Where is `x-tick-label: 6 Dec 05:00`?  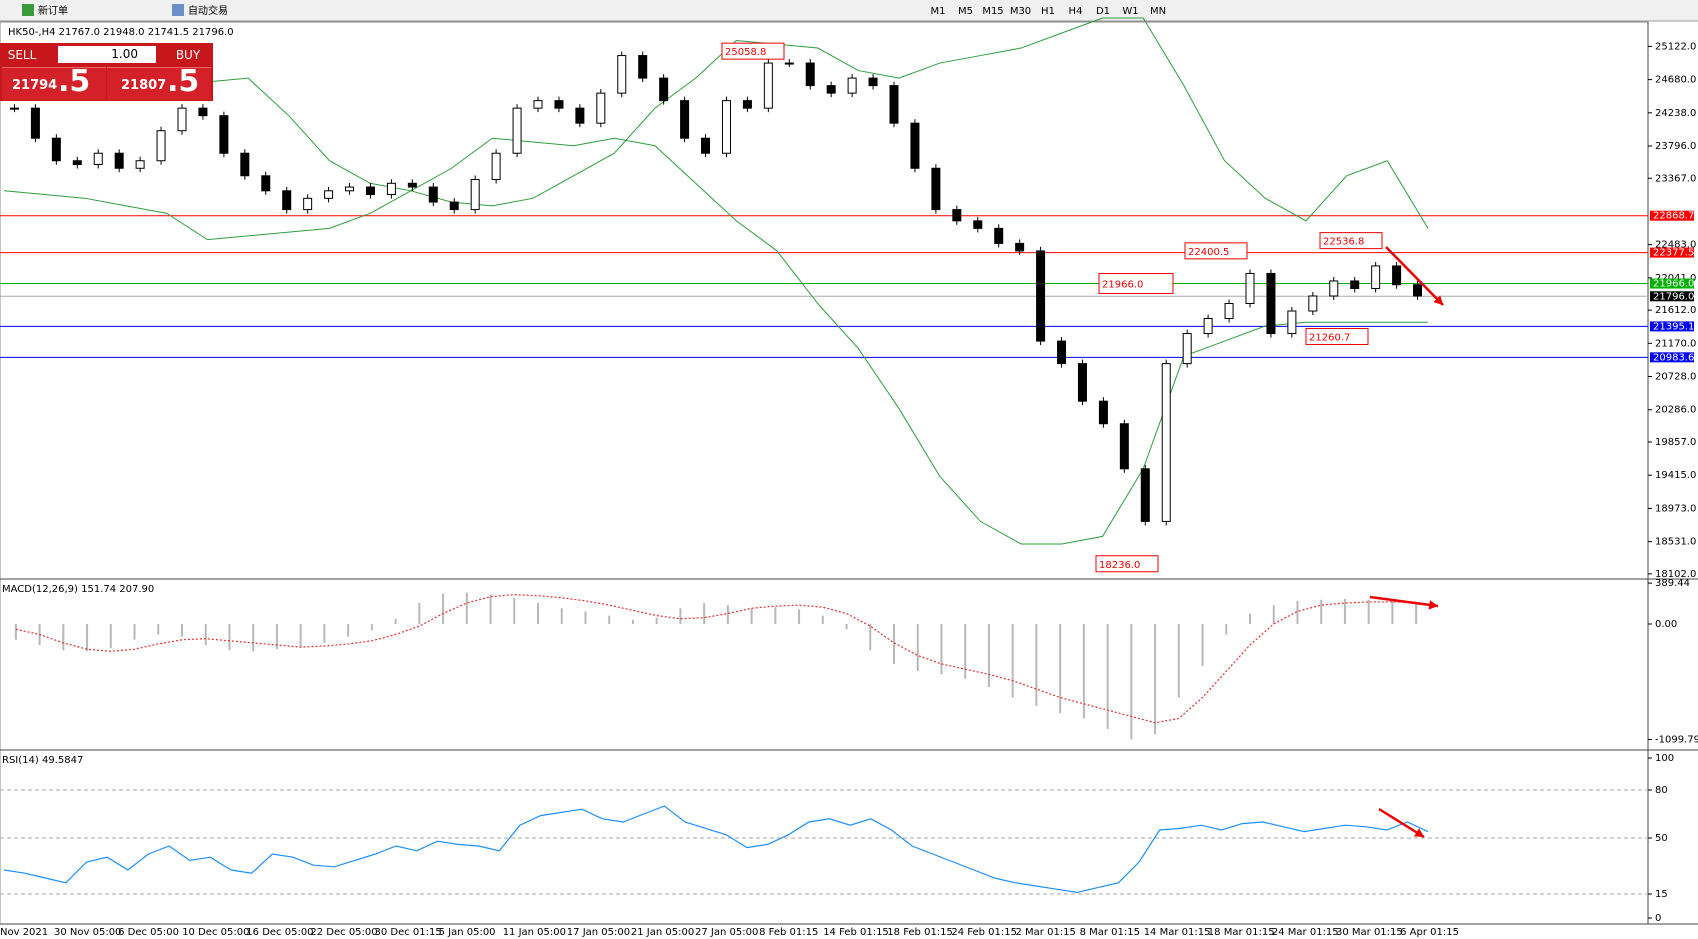
x-tick-label: 6 Dec 05:00 is located at coordinates (148, 932).